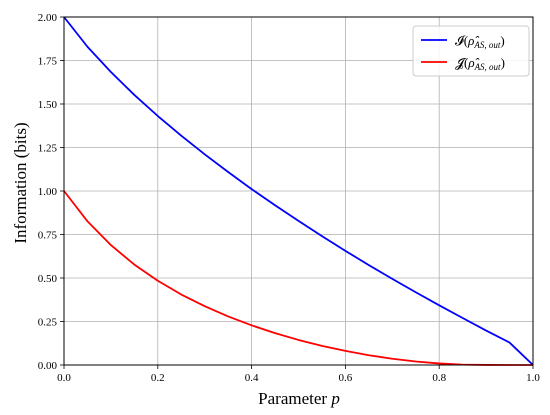 The image size is (550, 415). What do you see at coordinates (158, 378) in the screenshot?
I see `x-tick-label: 0.2` at bounding box center [158, 378].